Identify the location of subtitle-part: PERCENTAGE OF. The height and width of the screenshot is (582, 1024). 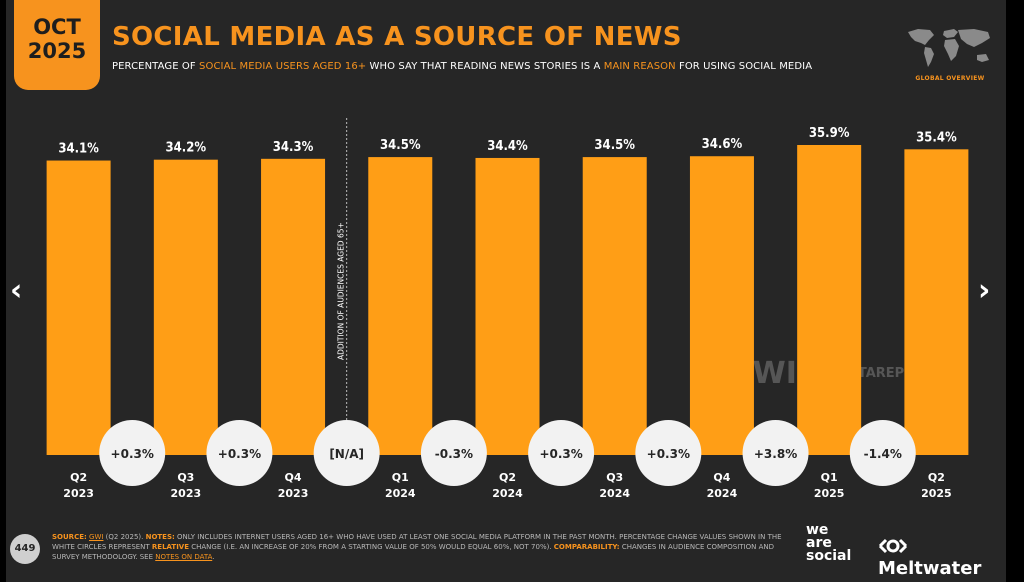
(156, 66).